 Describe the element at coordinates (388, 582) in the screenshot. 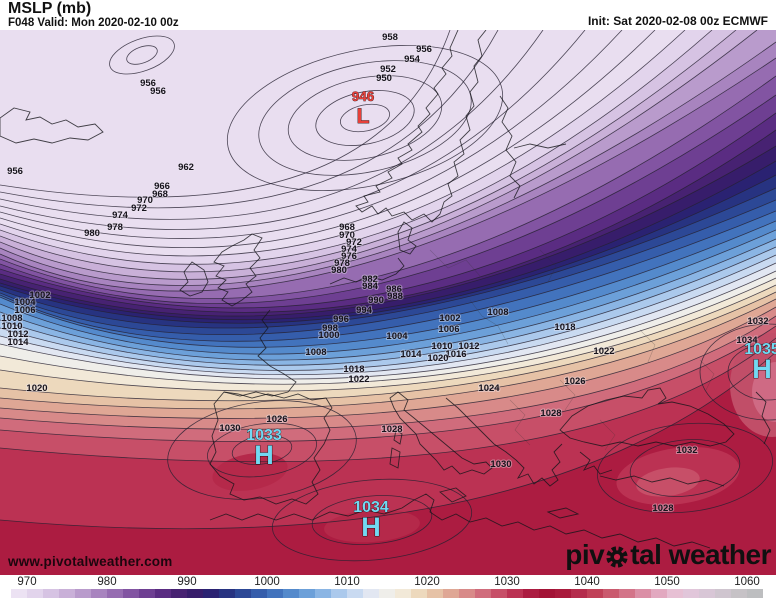

I see `colorbar-ticks: 970 980 990 1000 1010 1020 1030 1040 1050 1060` at that location.